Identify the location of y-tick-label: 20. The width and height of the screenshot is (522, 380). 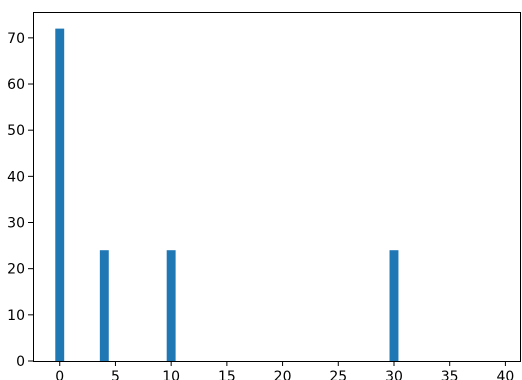
(16, 270).